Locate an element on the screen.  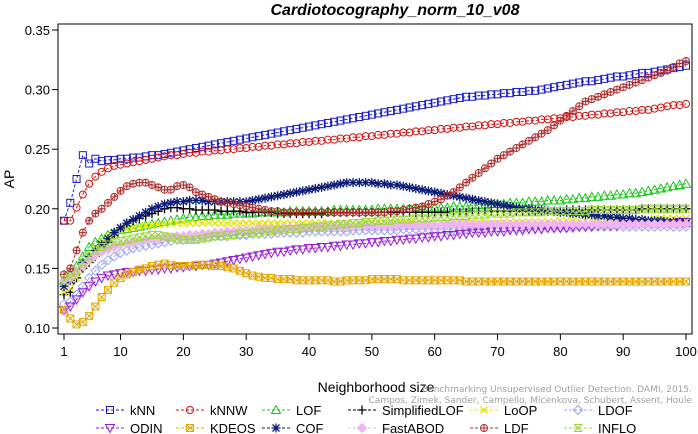
legend-item-loop: LoOP is located at coordinates (503, 410).